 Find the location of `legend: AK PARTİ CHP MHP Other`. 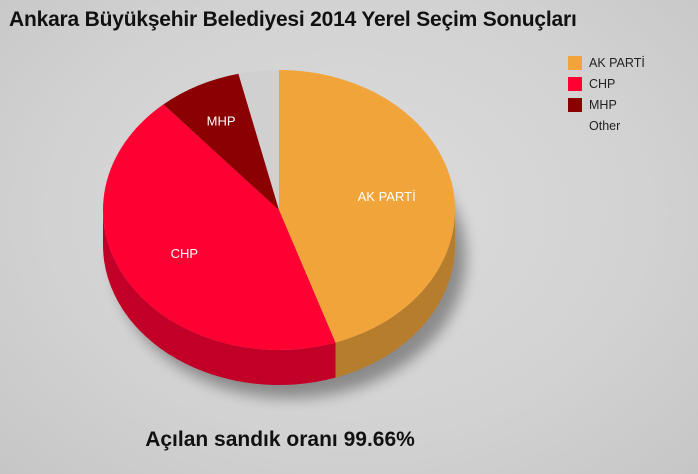

legend: AK PARTİ CHP MHP Other is located at coordinates (606, 94).